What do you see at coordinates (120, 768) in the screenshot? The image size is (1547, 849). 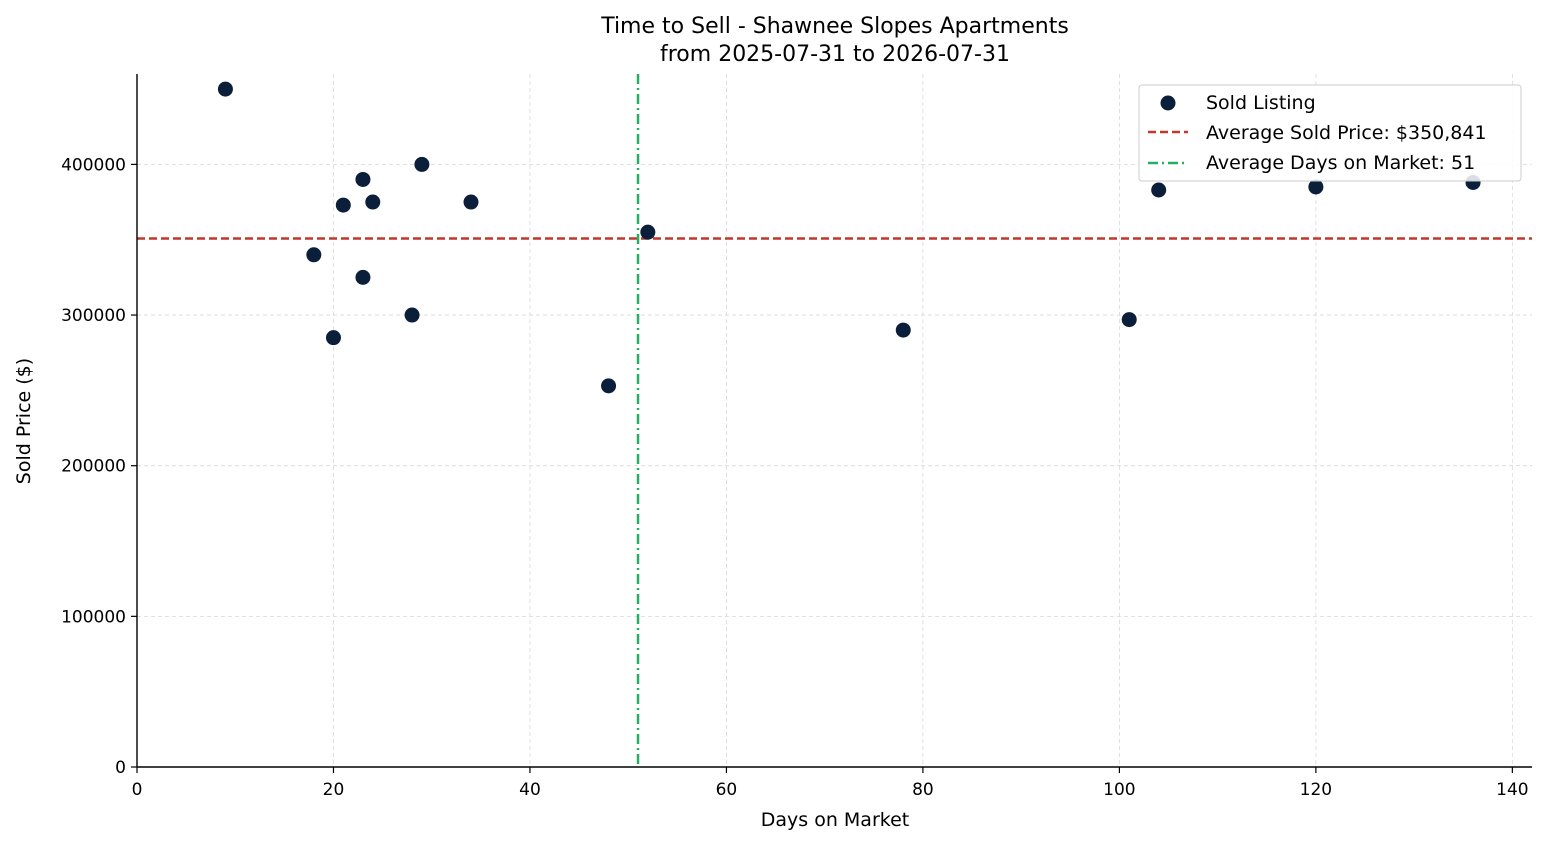 I see `y-tick-label: 0` at bounding box center [120, 768].